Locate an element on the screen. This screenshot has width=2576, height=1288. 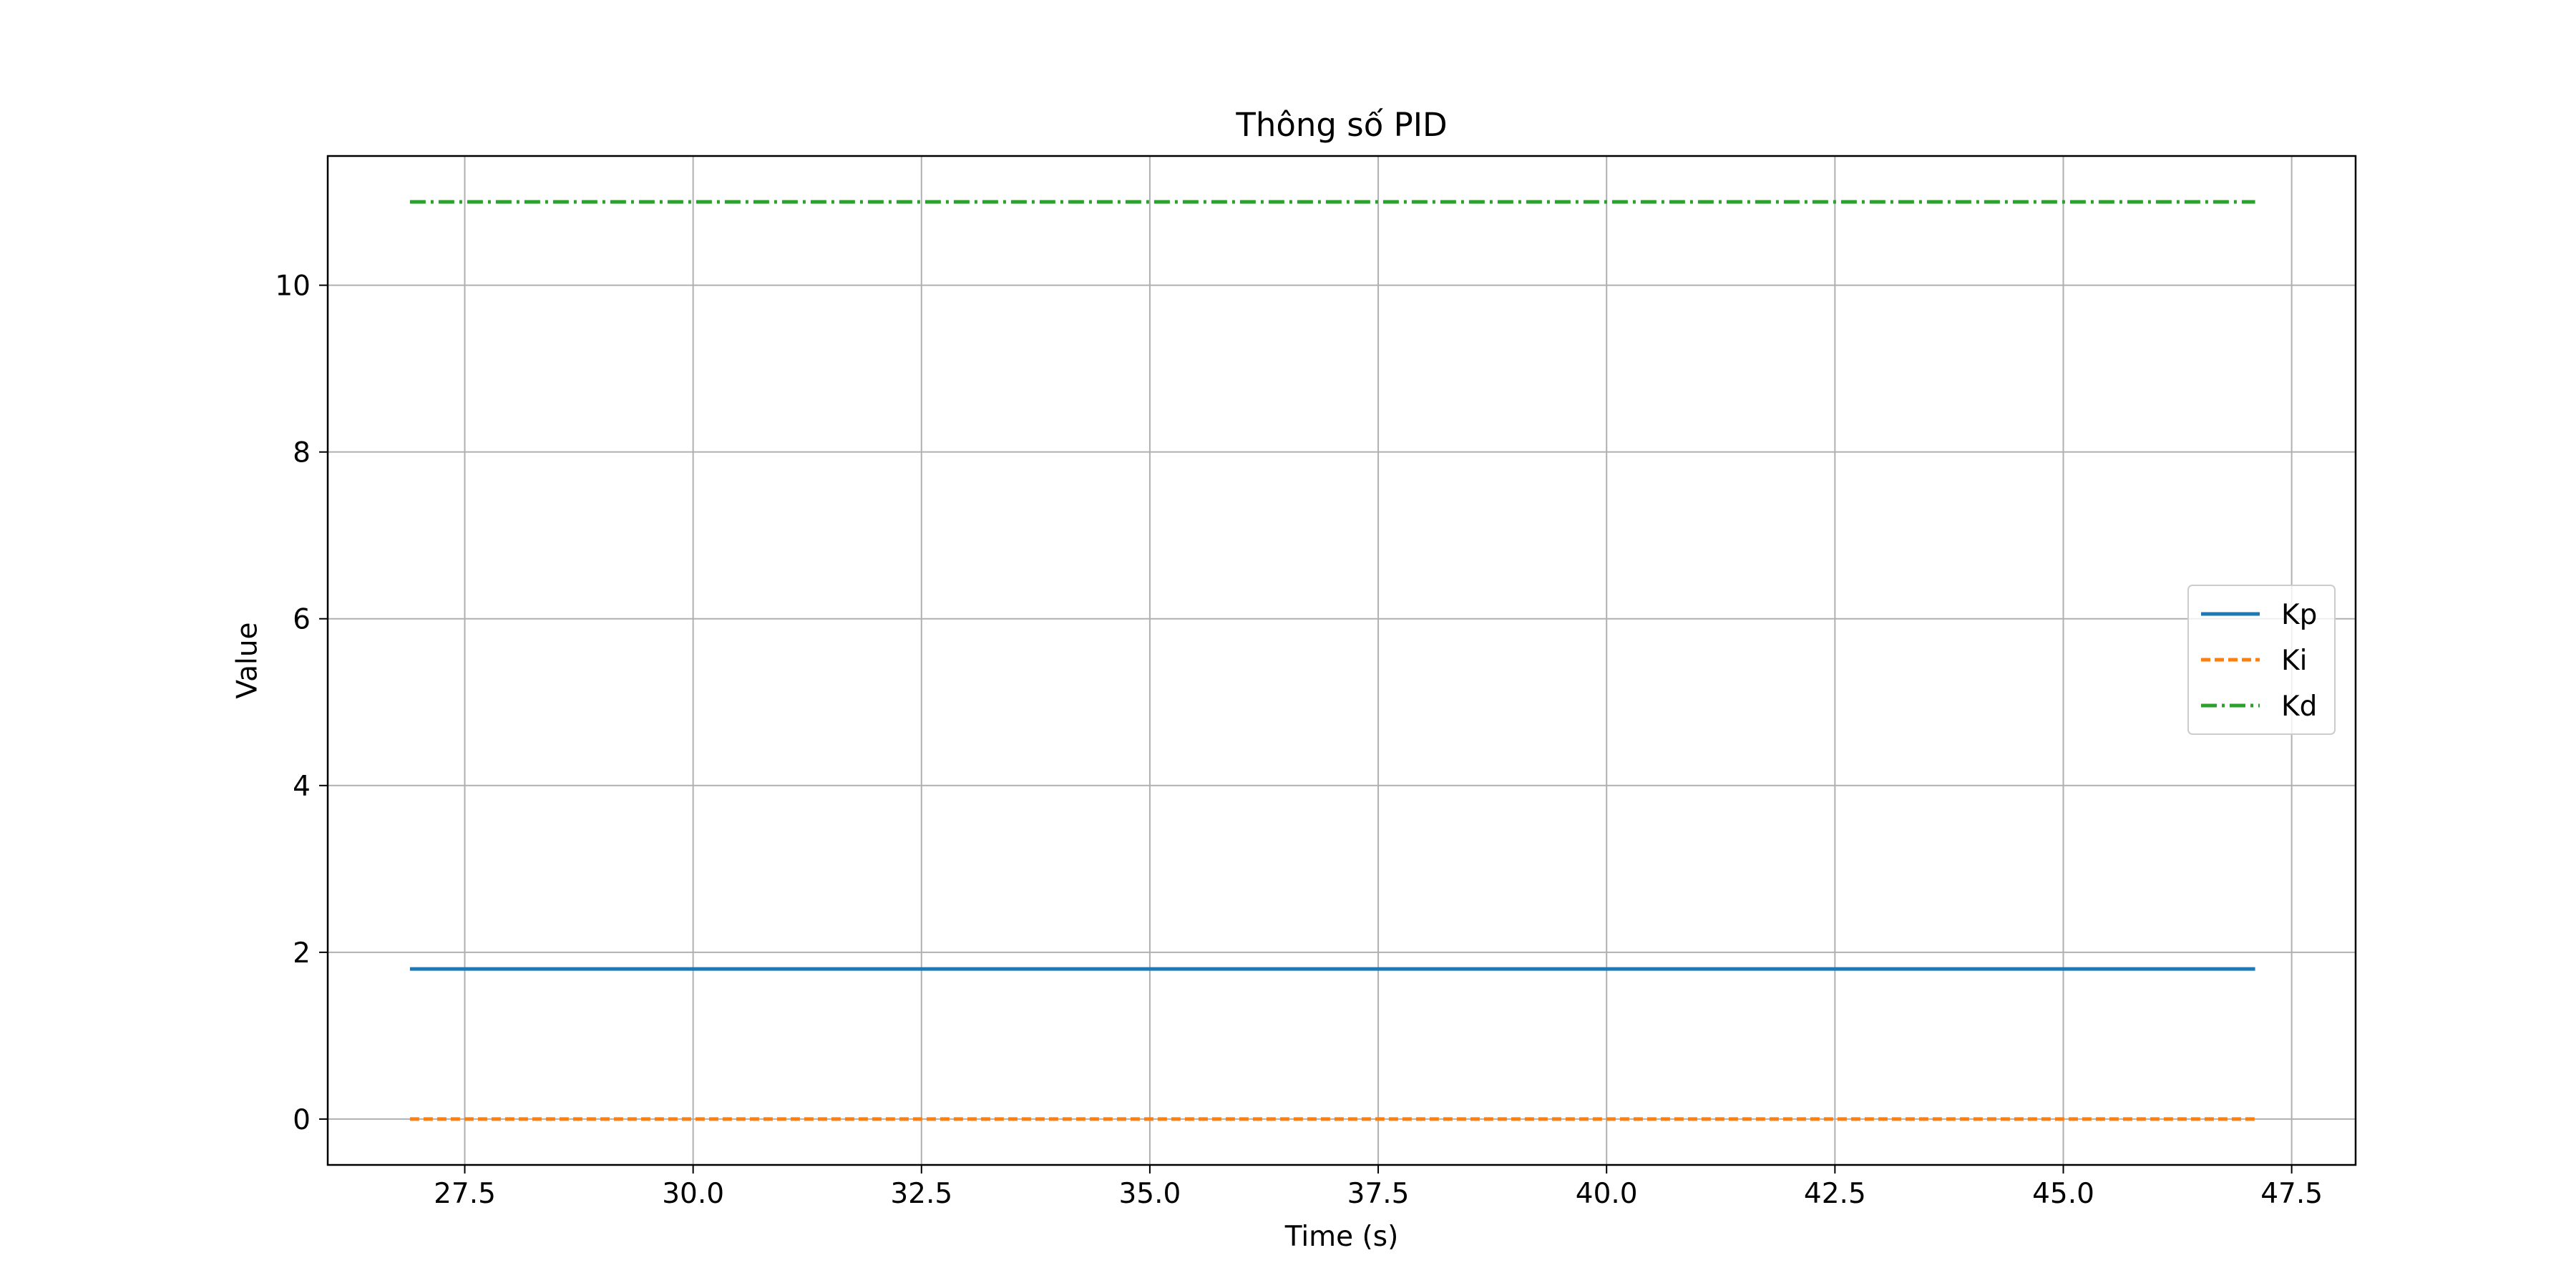
y-axis-label: Value is located at coordinates (248, 660).